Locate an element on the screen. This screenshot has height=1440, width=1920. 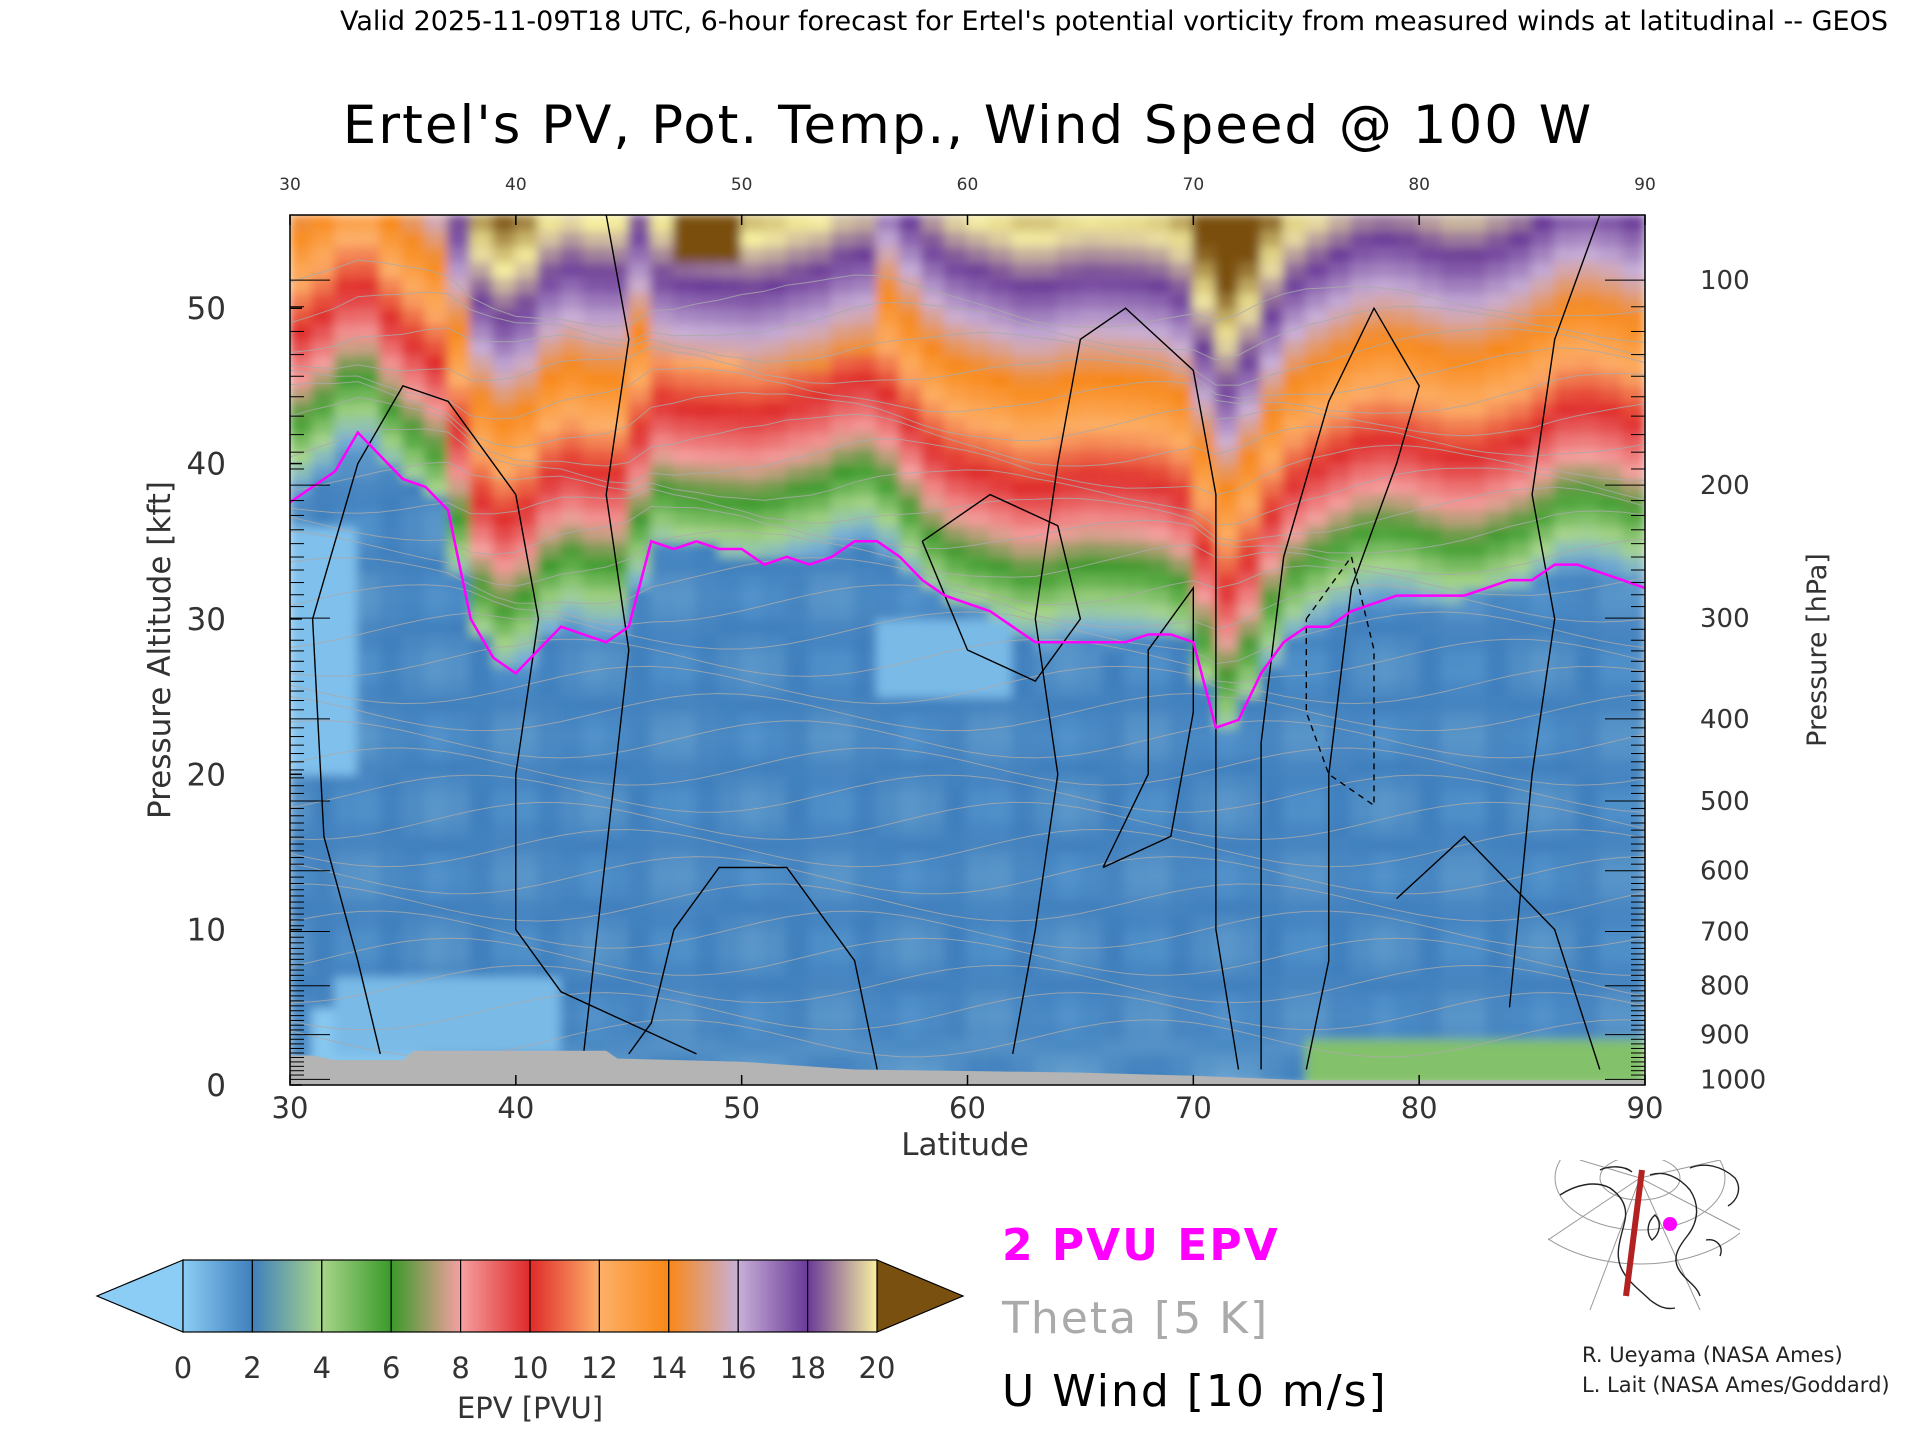
section-track is located at coordinates (1634, 1233).